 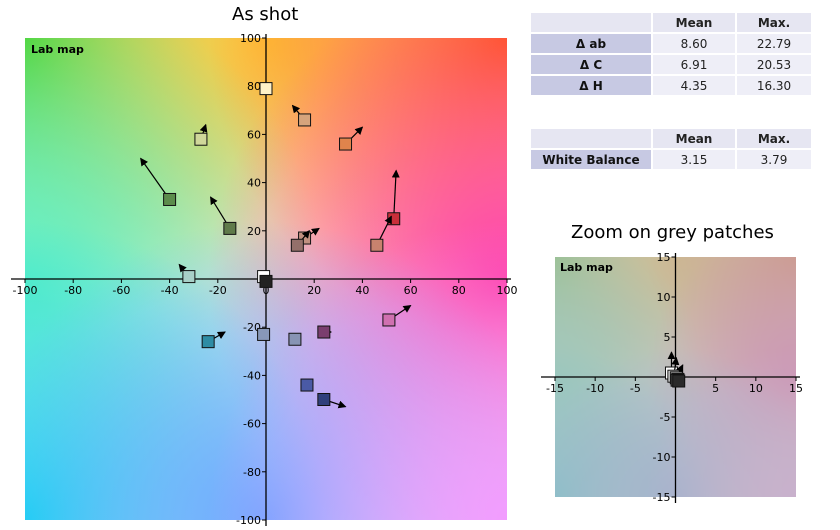 What do you see at coordinates (591, 85) in the screenshot?
I see `row-label: Δ H` at bounding box center [591, 85].